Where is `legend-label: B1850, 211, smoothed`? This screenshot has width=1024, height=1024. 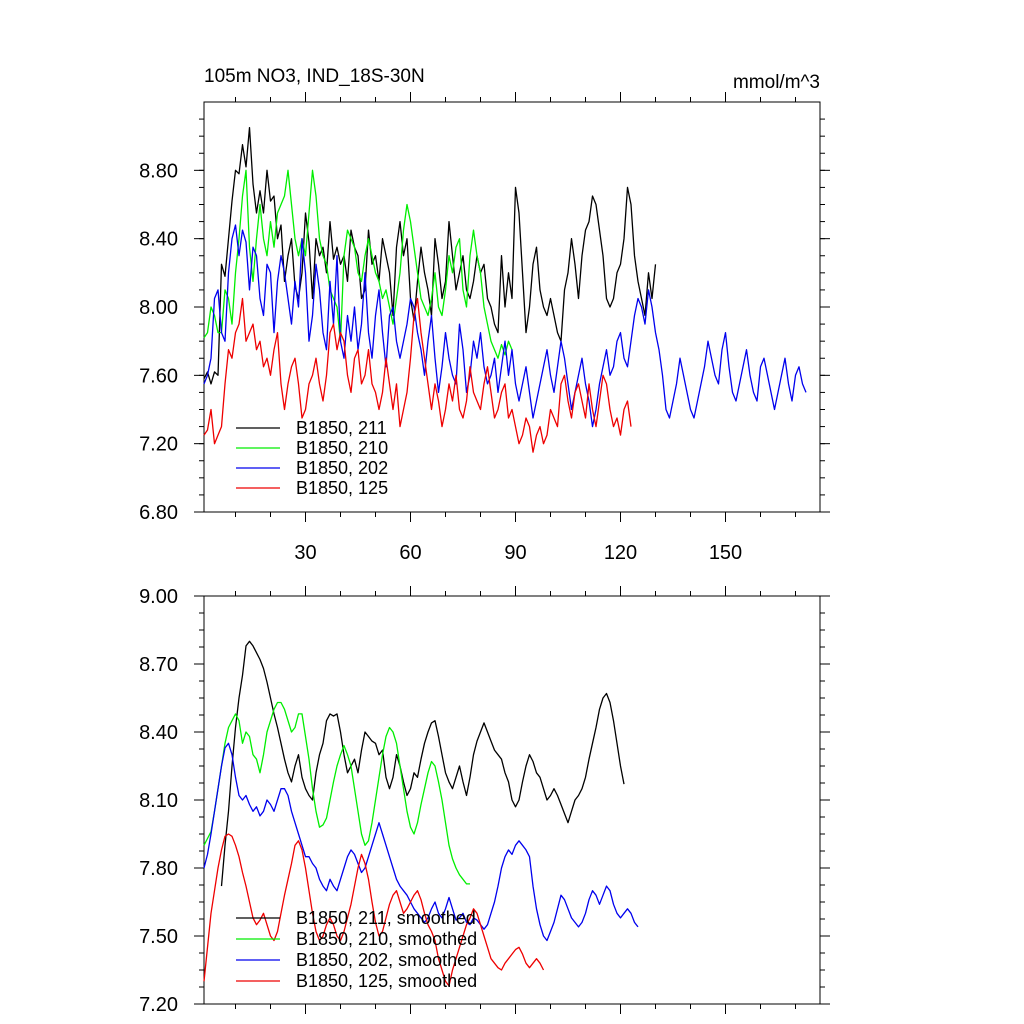
legend-label: B1850, 211, smoothed is located at coordinates (386, 918).